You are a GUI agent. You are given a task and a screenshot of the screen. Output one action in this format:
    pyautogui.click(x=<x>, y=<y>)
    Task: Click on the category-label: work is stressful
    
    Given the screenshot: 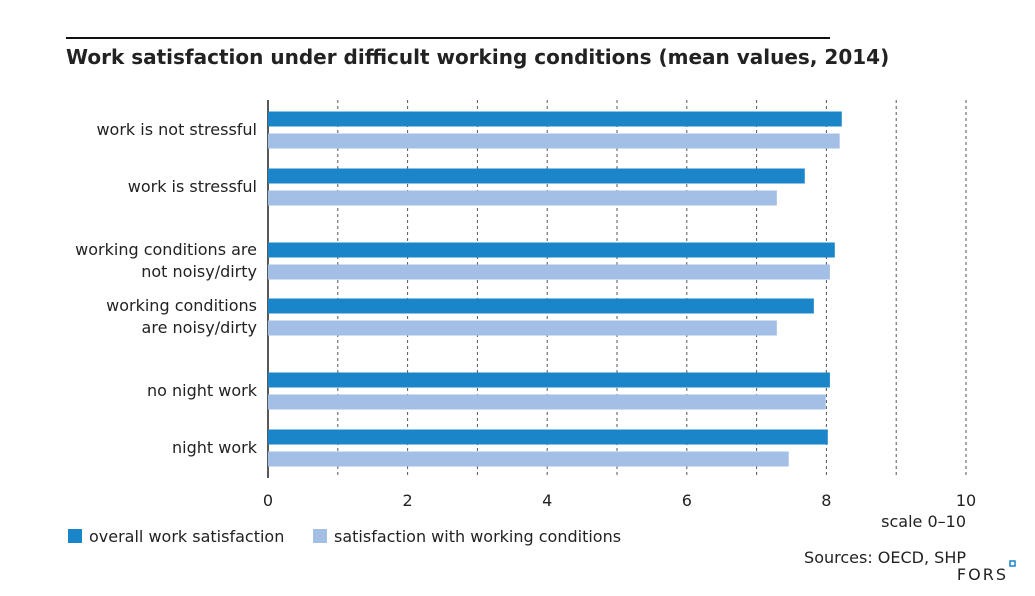 What is the action you would take?
    pyautogui.click(x=192, y=186)
    